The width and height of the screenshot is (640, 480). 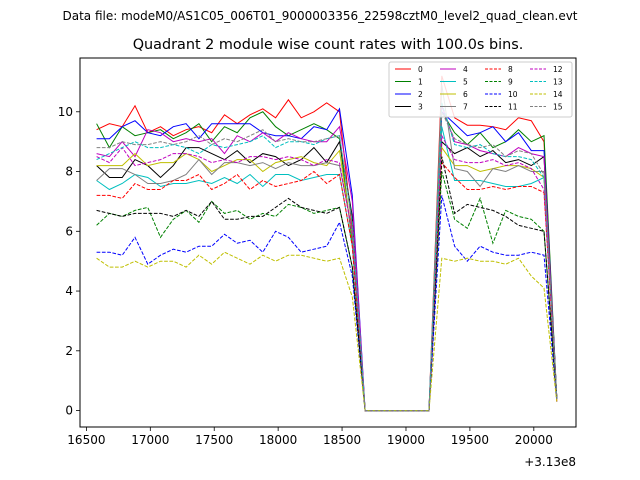 What do you see at coordinates (406, 440) in the screenshot?
I see `x-tick-label: 19000` at bounding box center [406, 440].